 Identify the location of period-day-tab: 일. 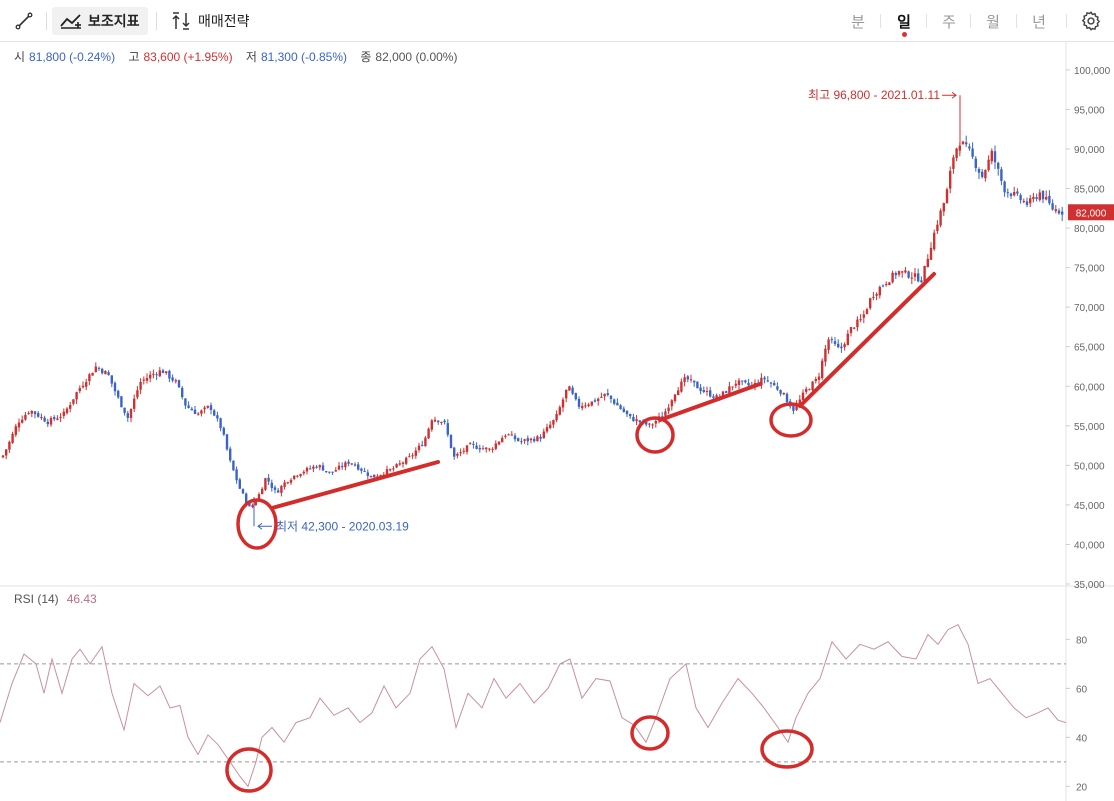
(904, 24).